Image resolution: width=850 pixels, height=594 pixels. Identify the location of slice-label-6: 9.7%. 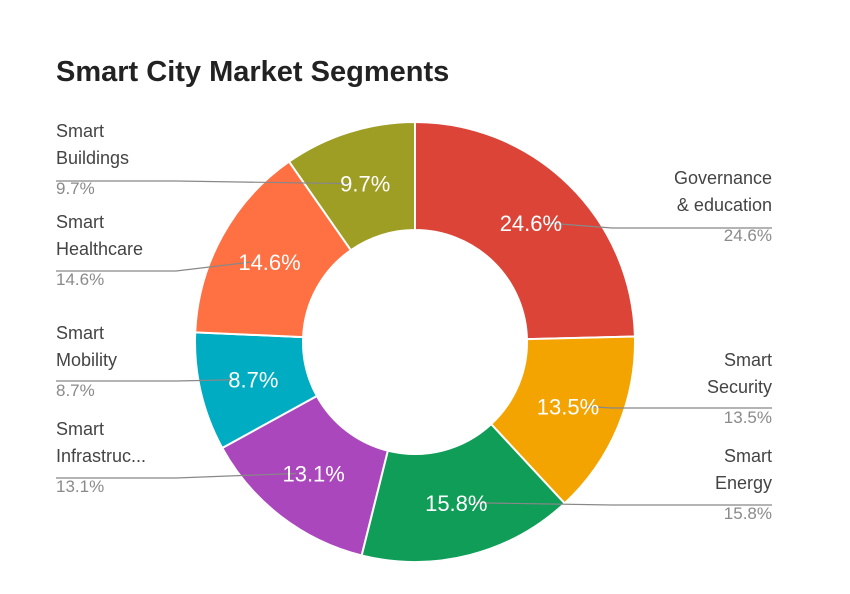
(365, 184).